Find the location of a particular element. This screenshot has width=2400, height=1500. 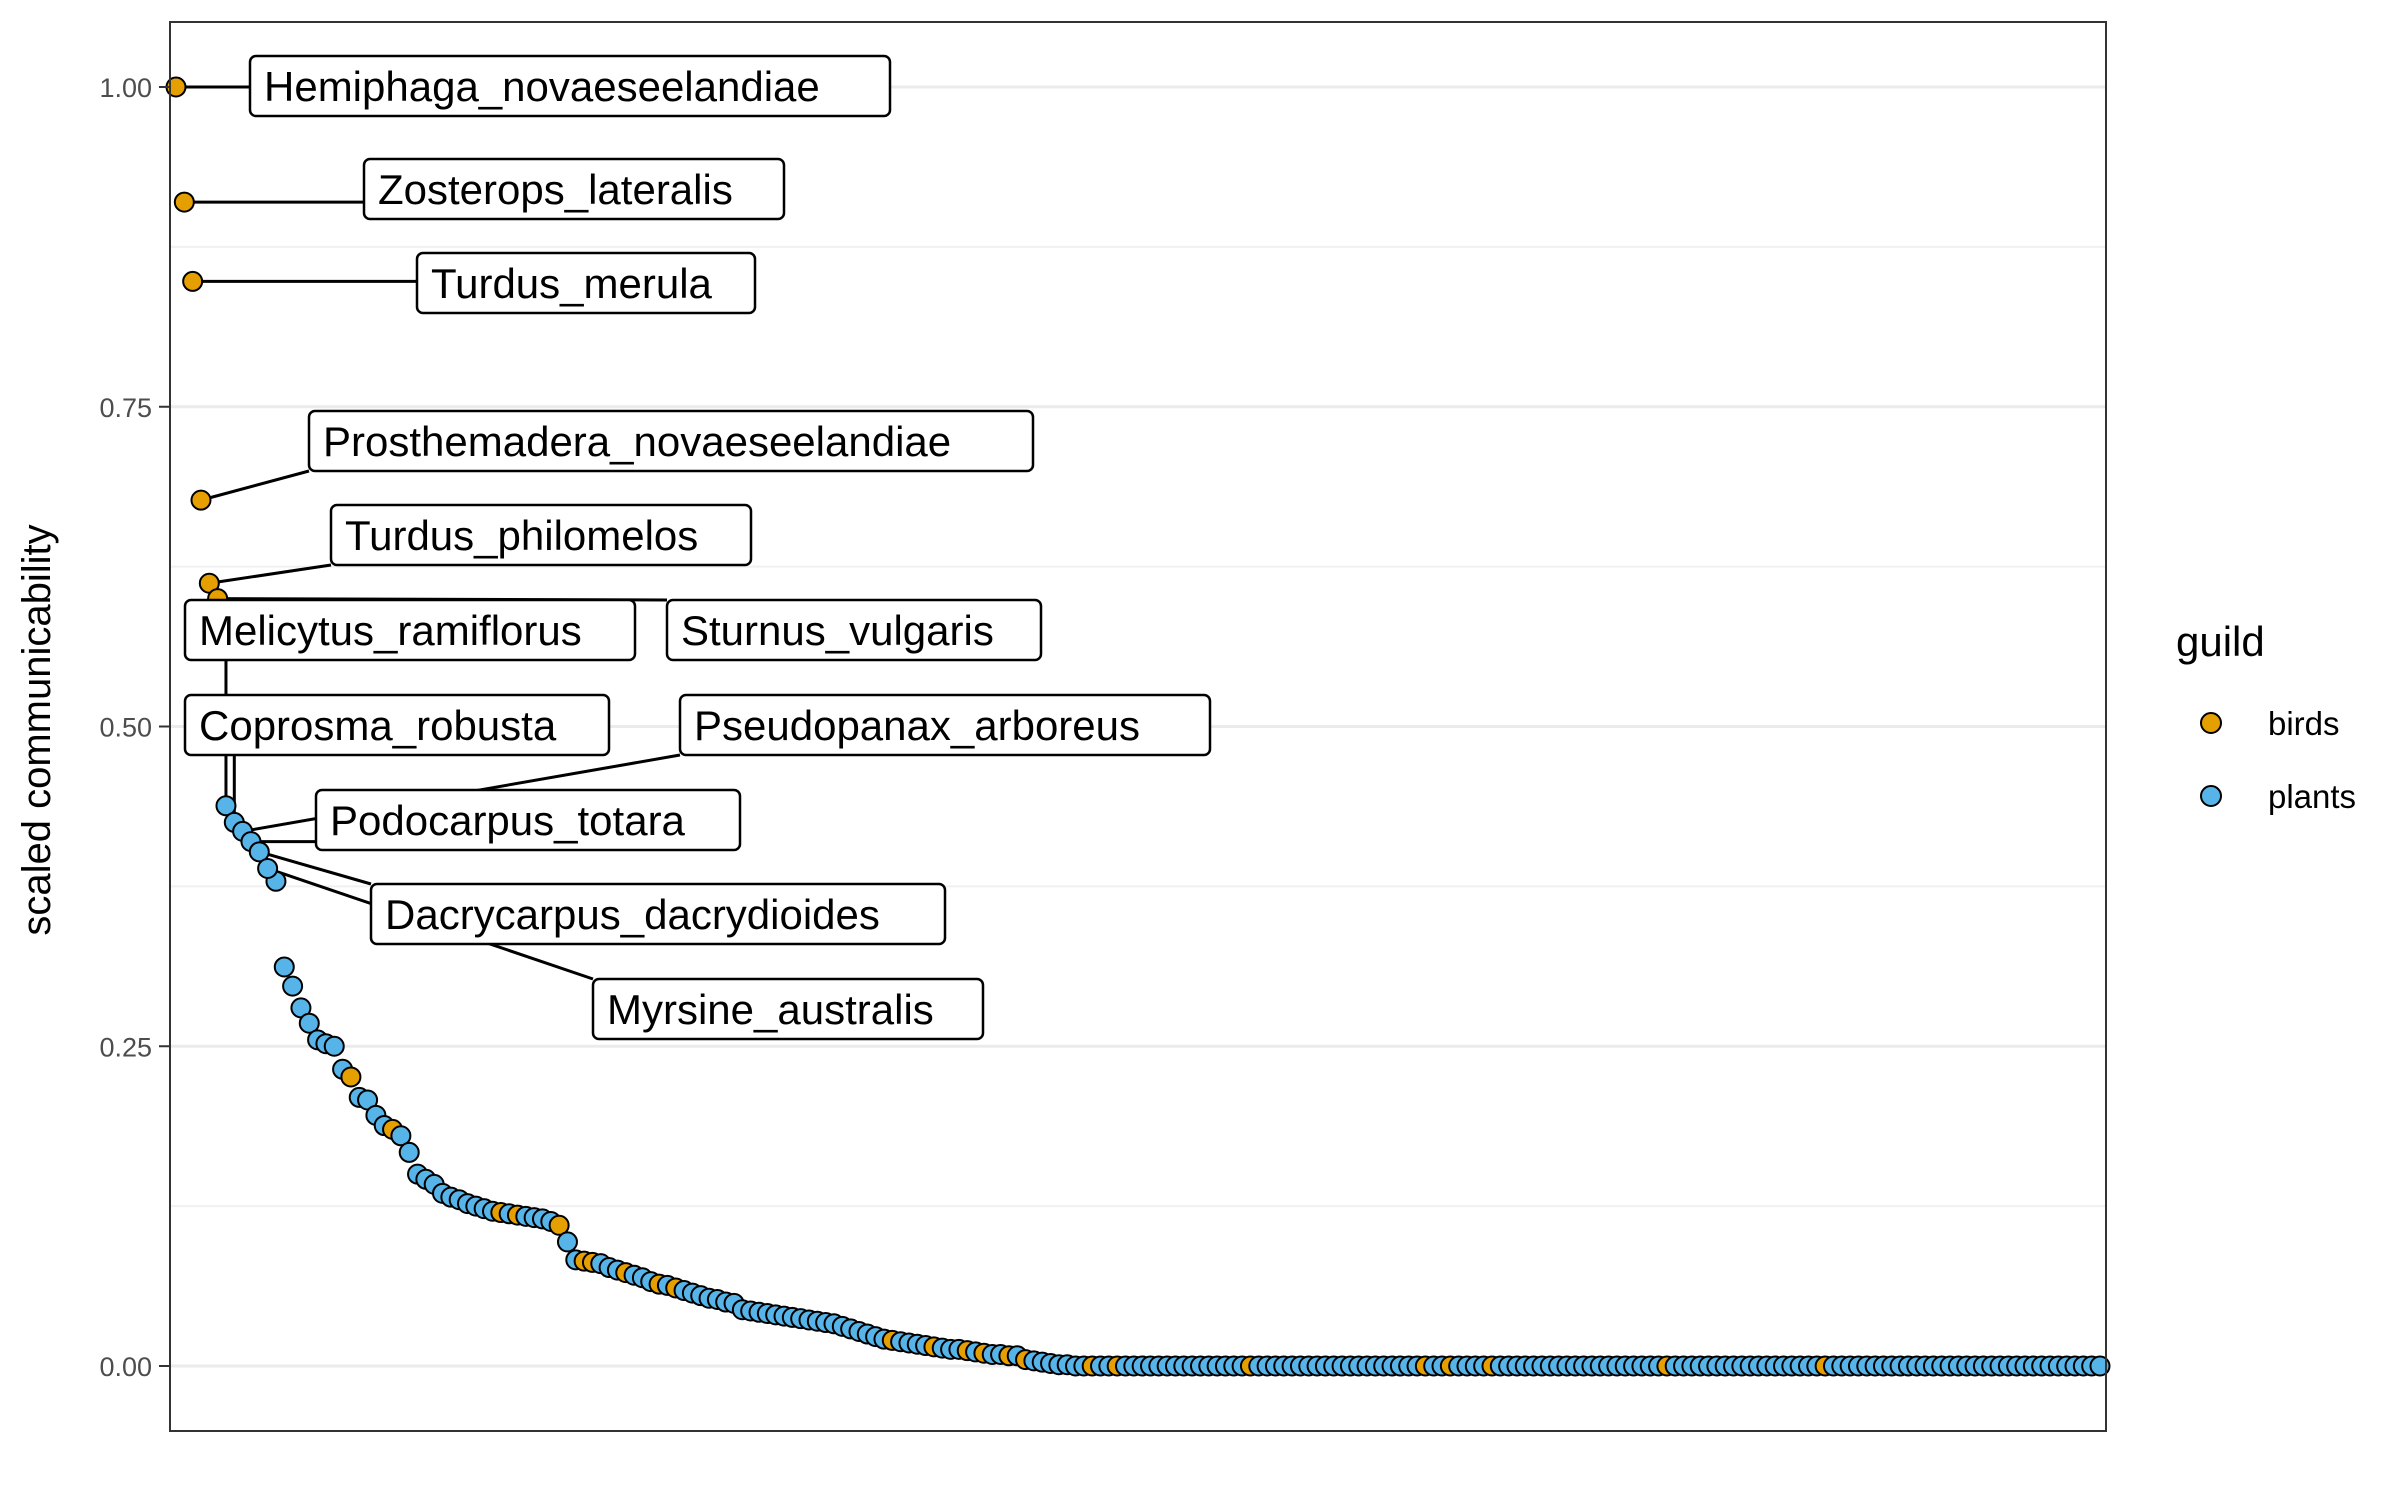

label-text: Myrsine_australis is located at coordinates (770, 1009).